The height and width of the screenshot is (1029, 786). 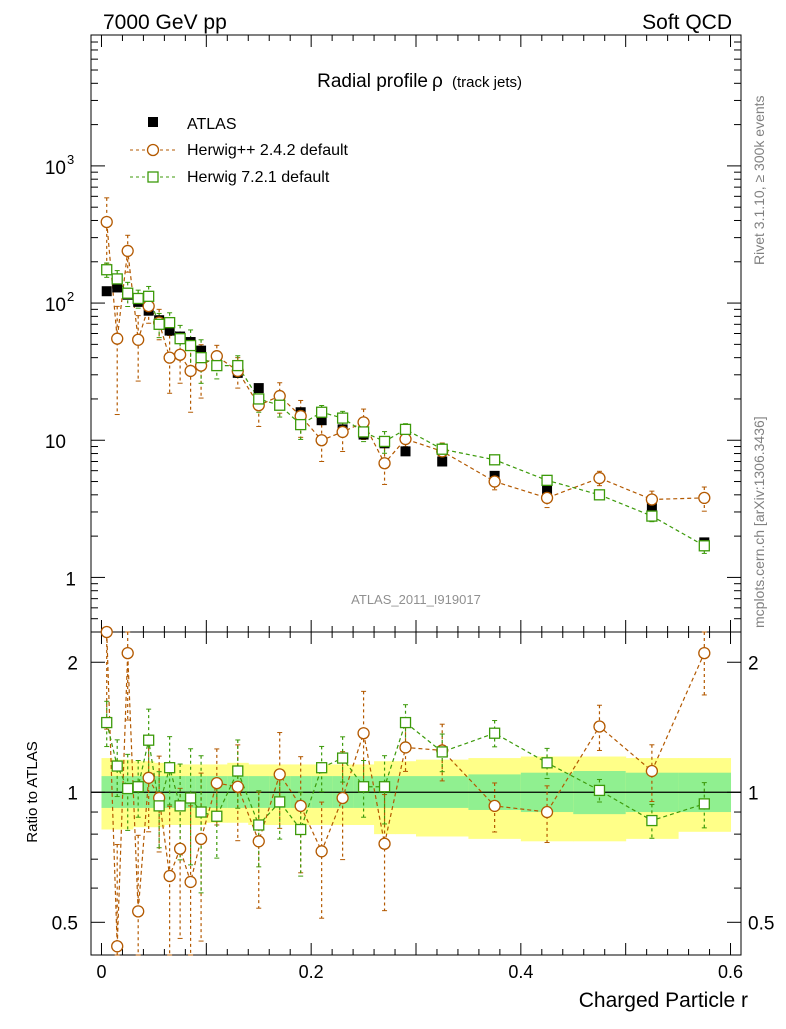 What do you see at coordinates (753, 793) in the screenshot?
I see `ratio-y-tick-label-right: 1` at bounding box center [753, 793].